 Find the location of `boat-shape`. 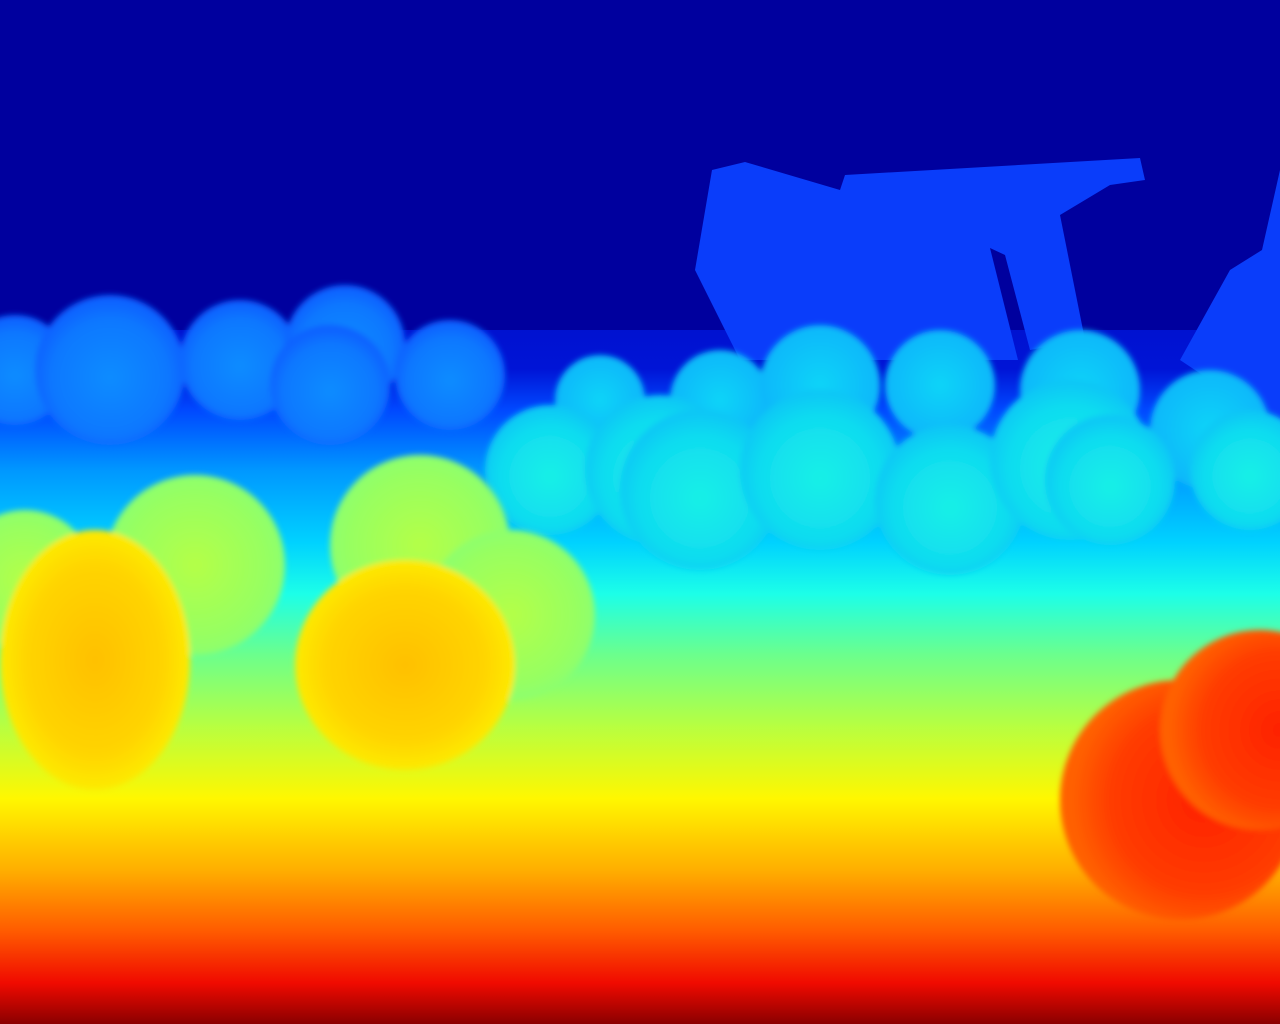

boat-shape is located at coordinates (987, 289).